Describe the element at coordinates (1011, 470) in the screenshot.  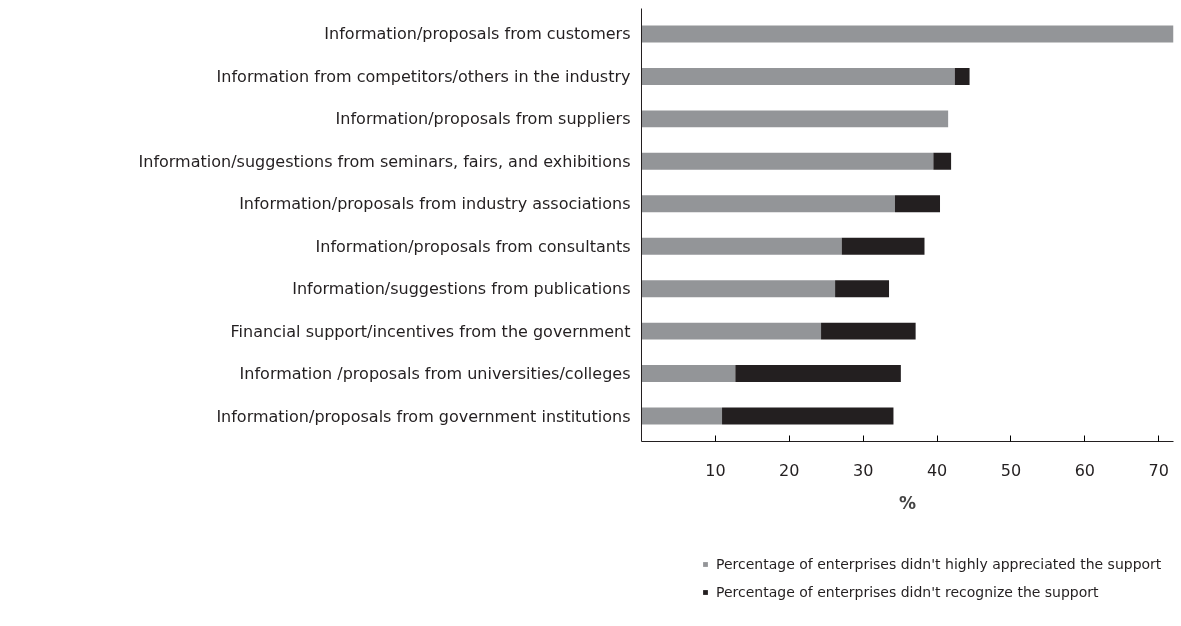
I see `x-tick-label: 50` at that location.